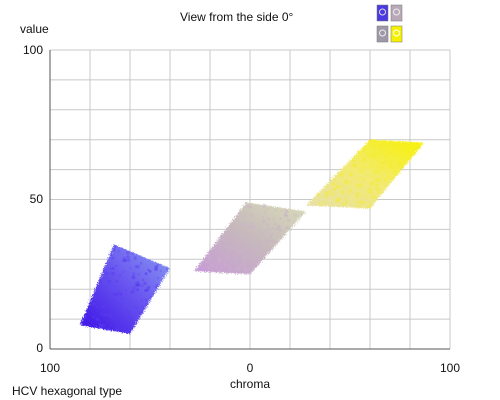  What do you see at coordinates (37, 199) in the screenshot?
I see `y-tick-label: 50` at bounding box center [37, 199].